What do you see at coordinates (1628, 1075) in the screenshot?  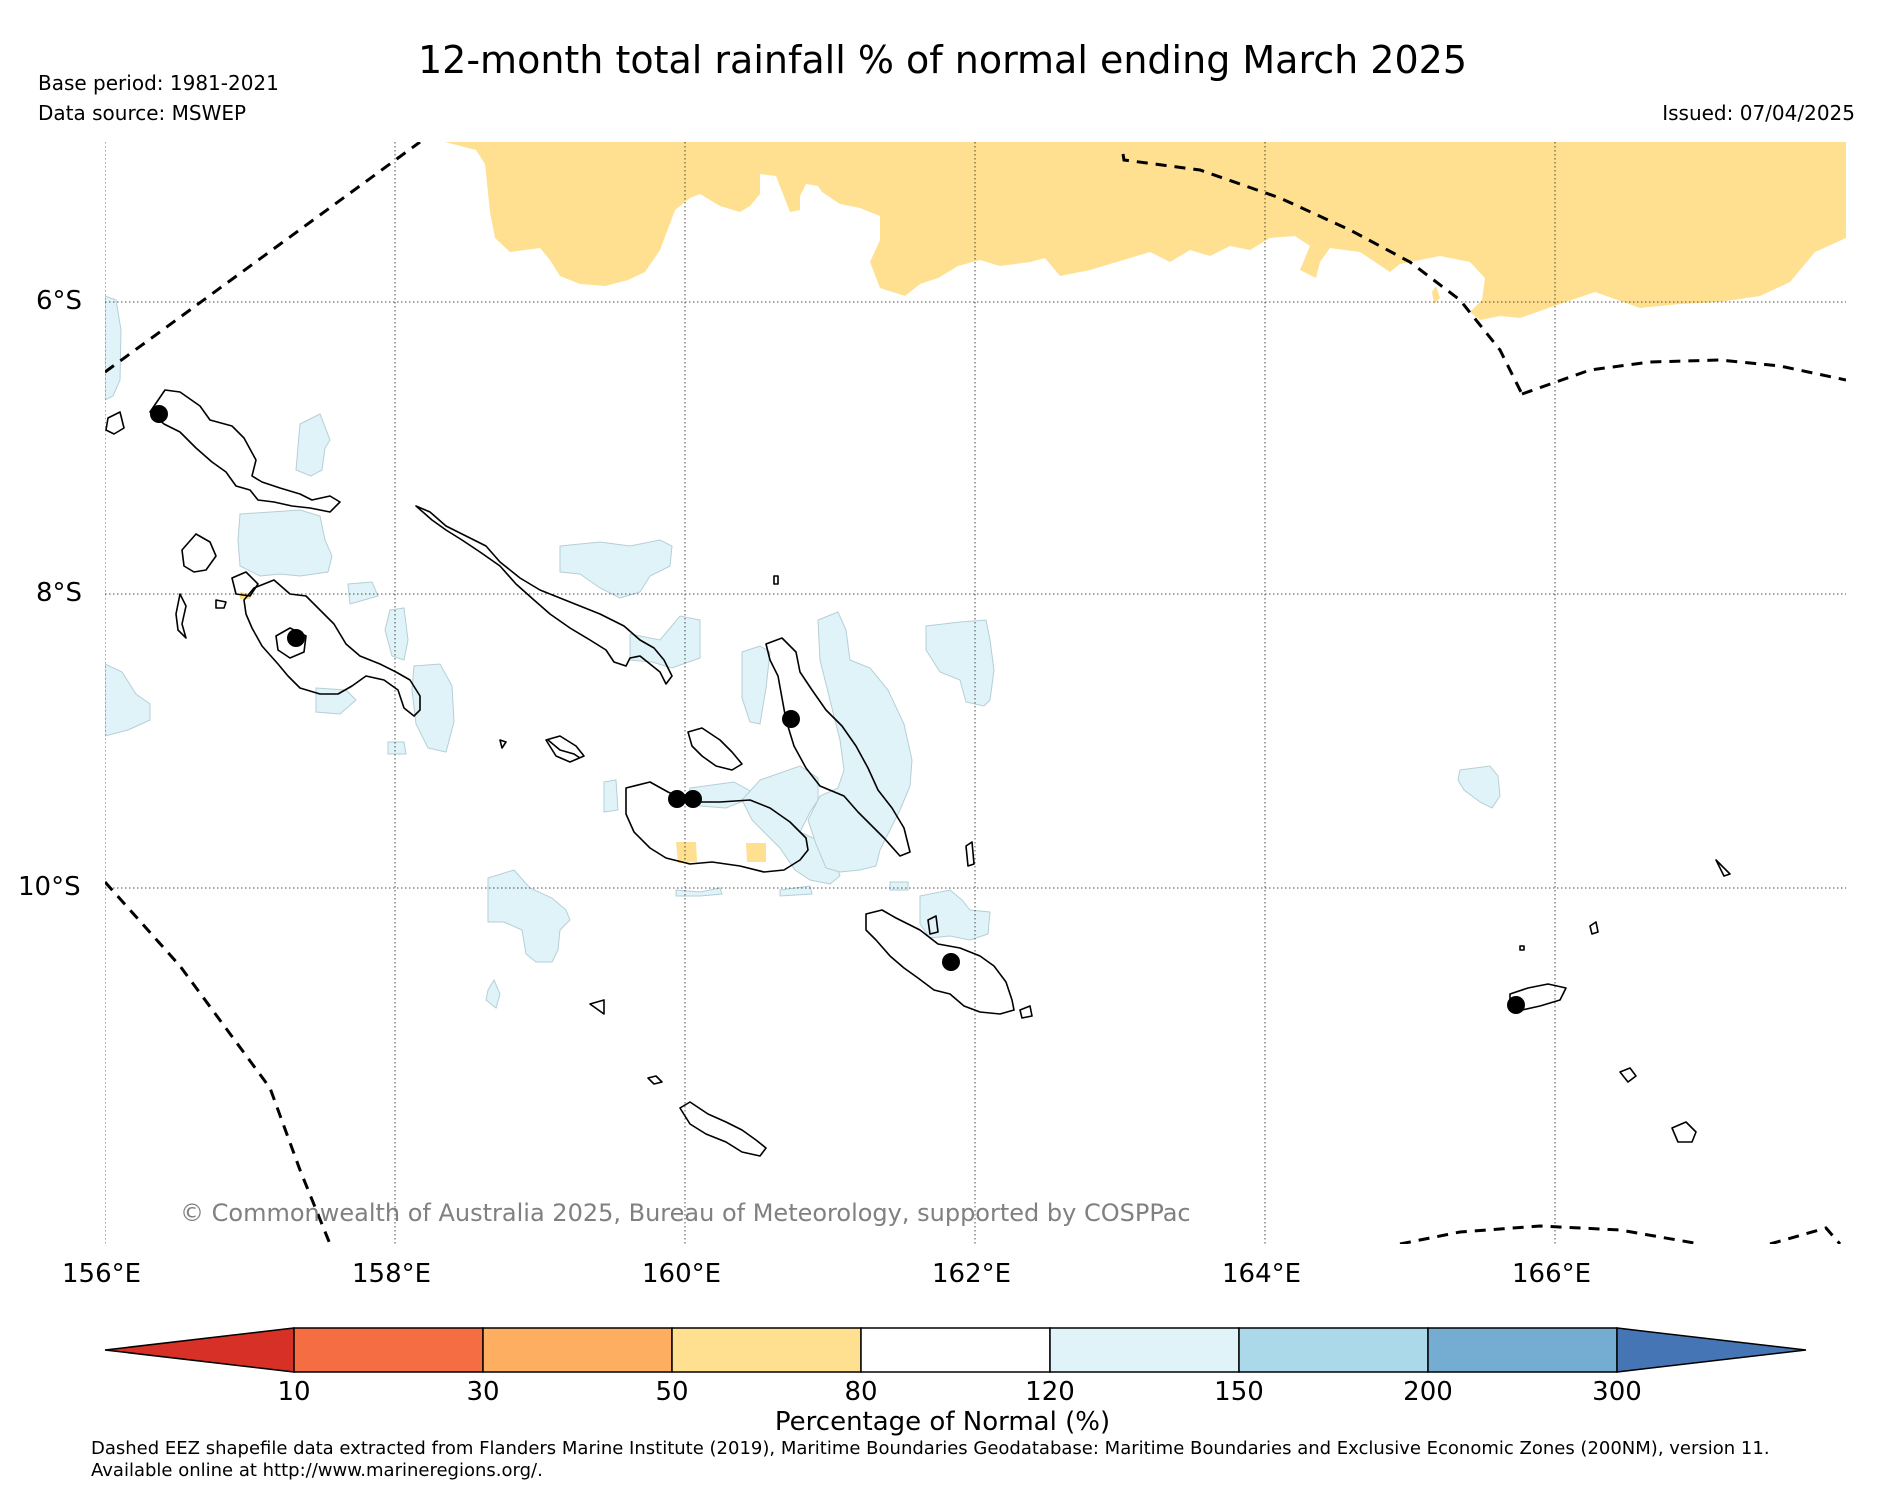 I see `coastline-utupua` at bounding box center [1628, 1075].